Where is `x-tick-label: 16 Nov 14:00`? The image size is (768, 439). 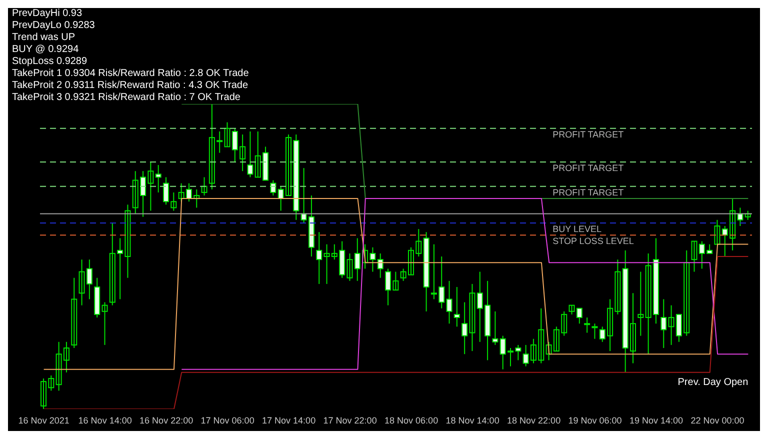 x-tick-label: 16 Nov 14:00 is located at coordinates (105, 420).